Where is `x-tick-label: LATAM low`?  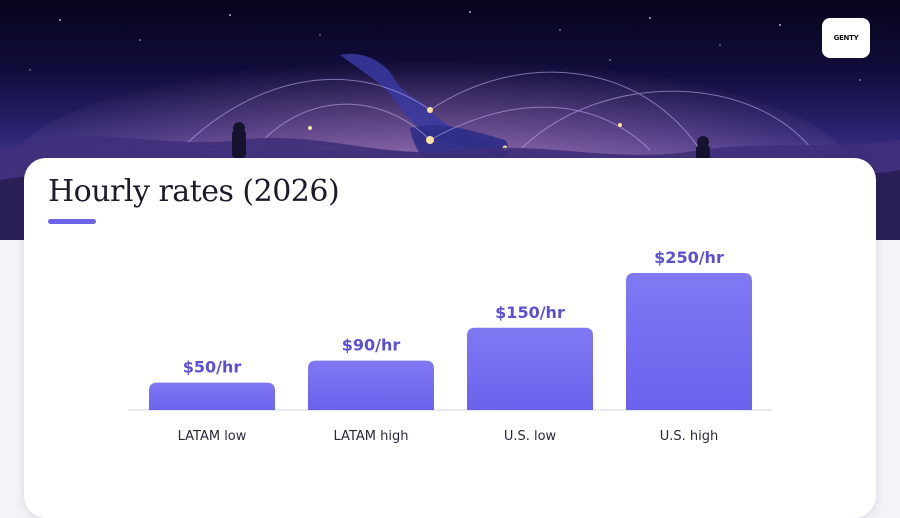
x-tick-label: LATAM low is located at coordinates (212, 436).